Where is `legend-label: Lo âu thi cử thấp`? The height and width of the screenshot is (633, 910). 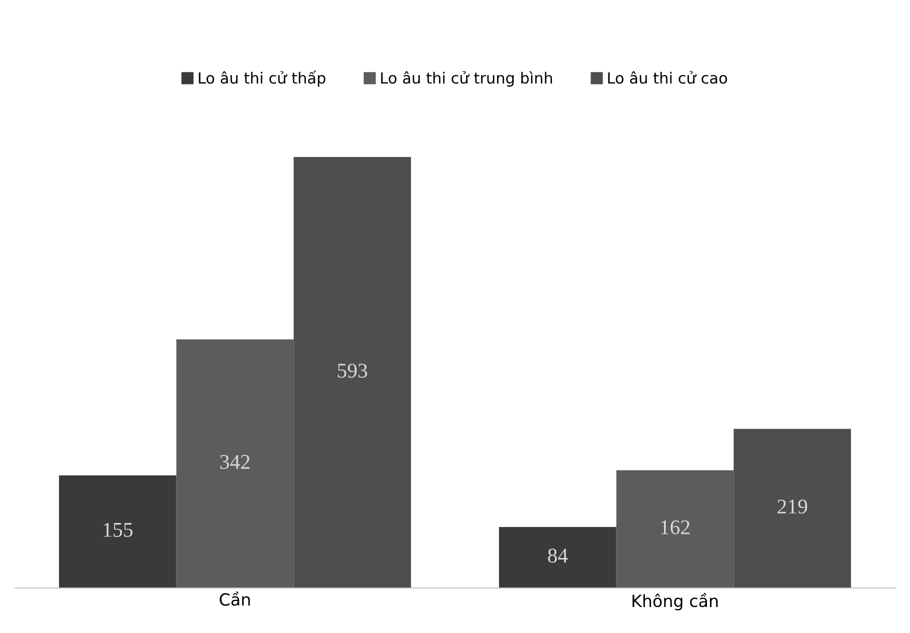
legend-label: Lo âu thi cử thấp is located at coordinates (262, 78).